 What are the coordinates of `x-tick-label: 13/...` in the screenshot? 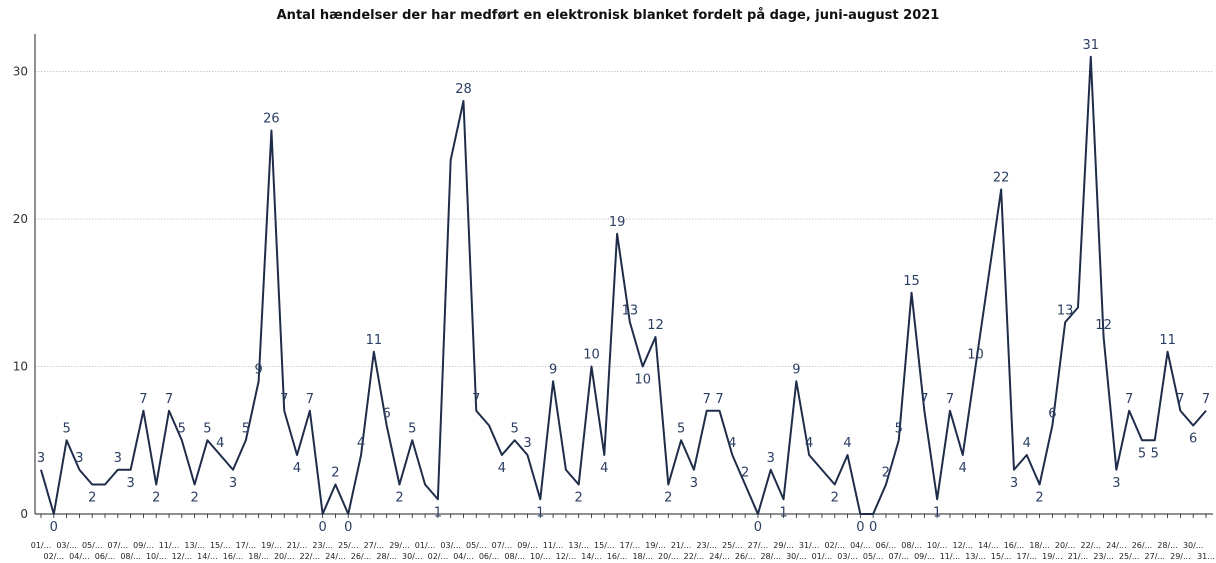 It's located at (578, 545).